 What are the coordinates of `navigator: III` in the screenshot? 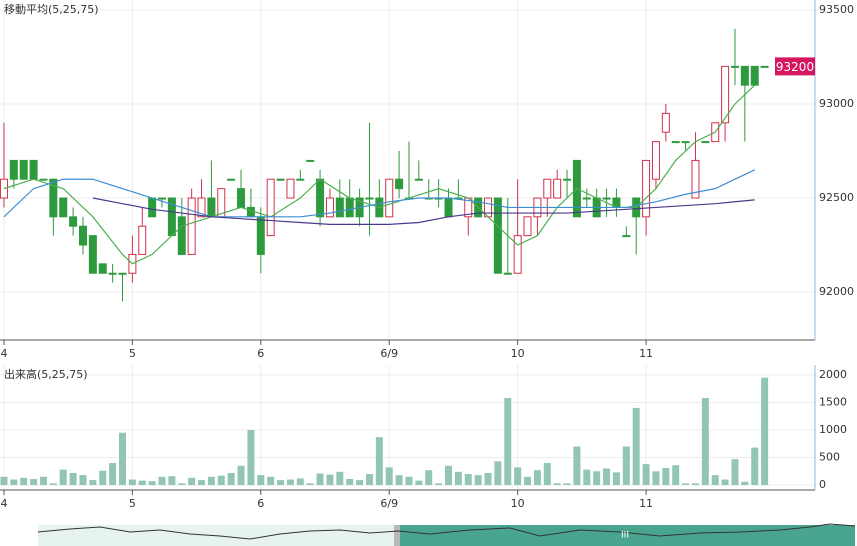 It's located at (446, 534).